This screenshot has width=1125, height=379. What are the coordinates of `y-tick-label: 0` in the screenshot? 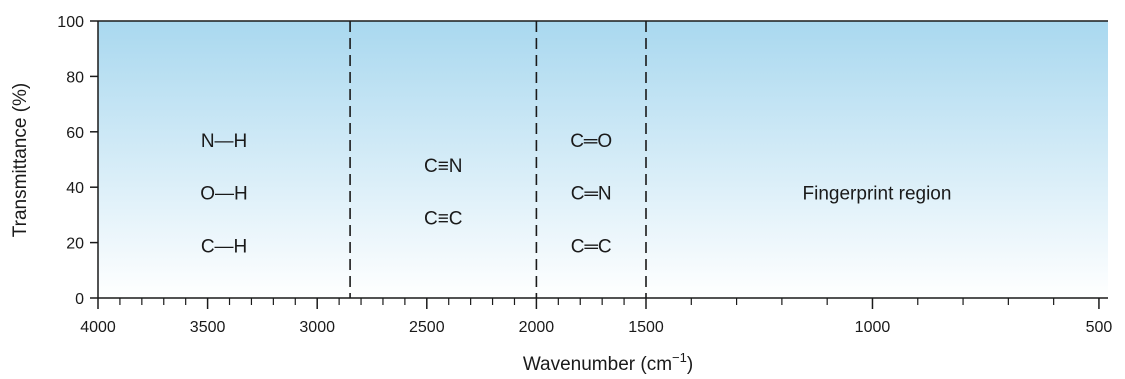 It's located at (79, 299).